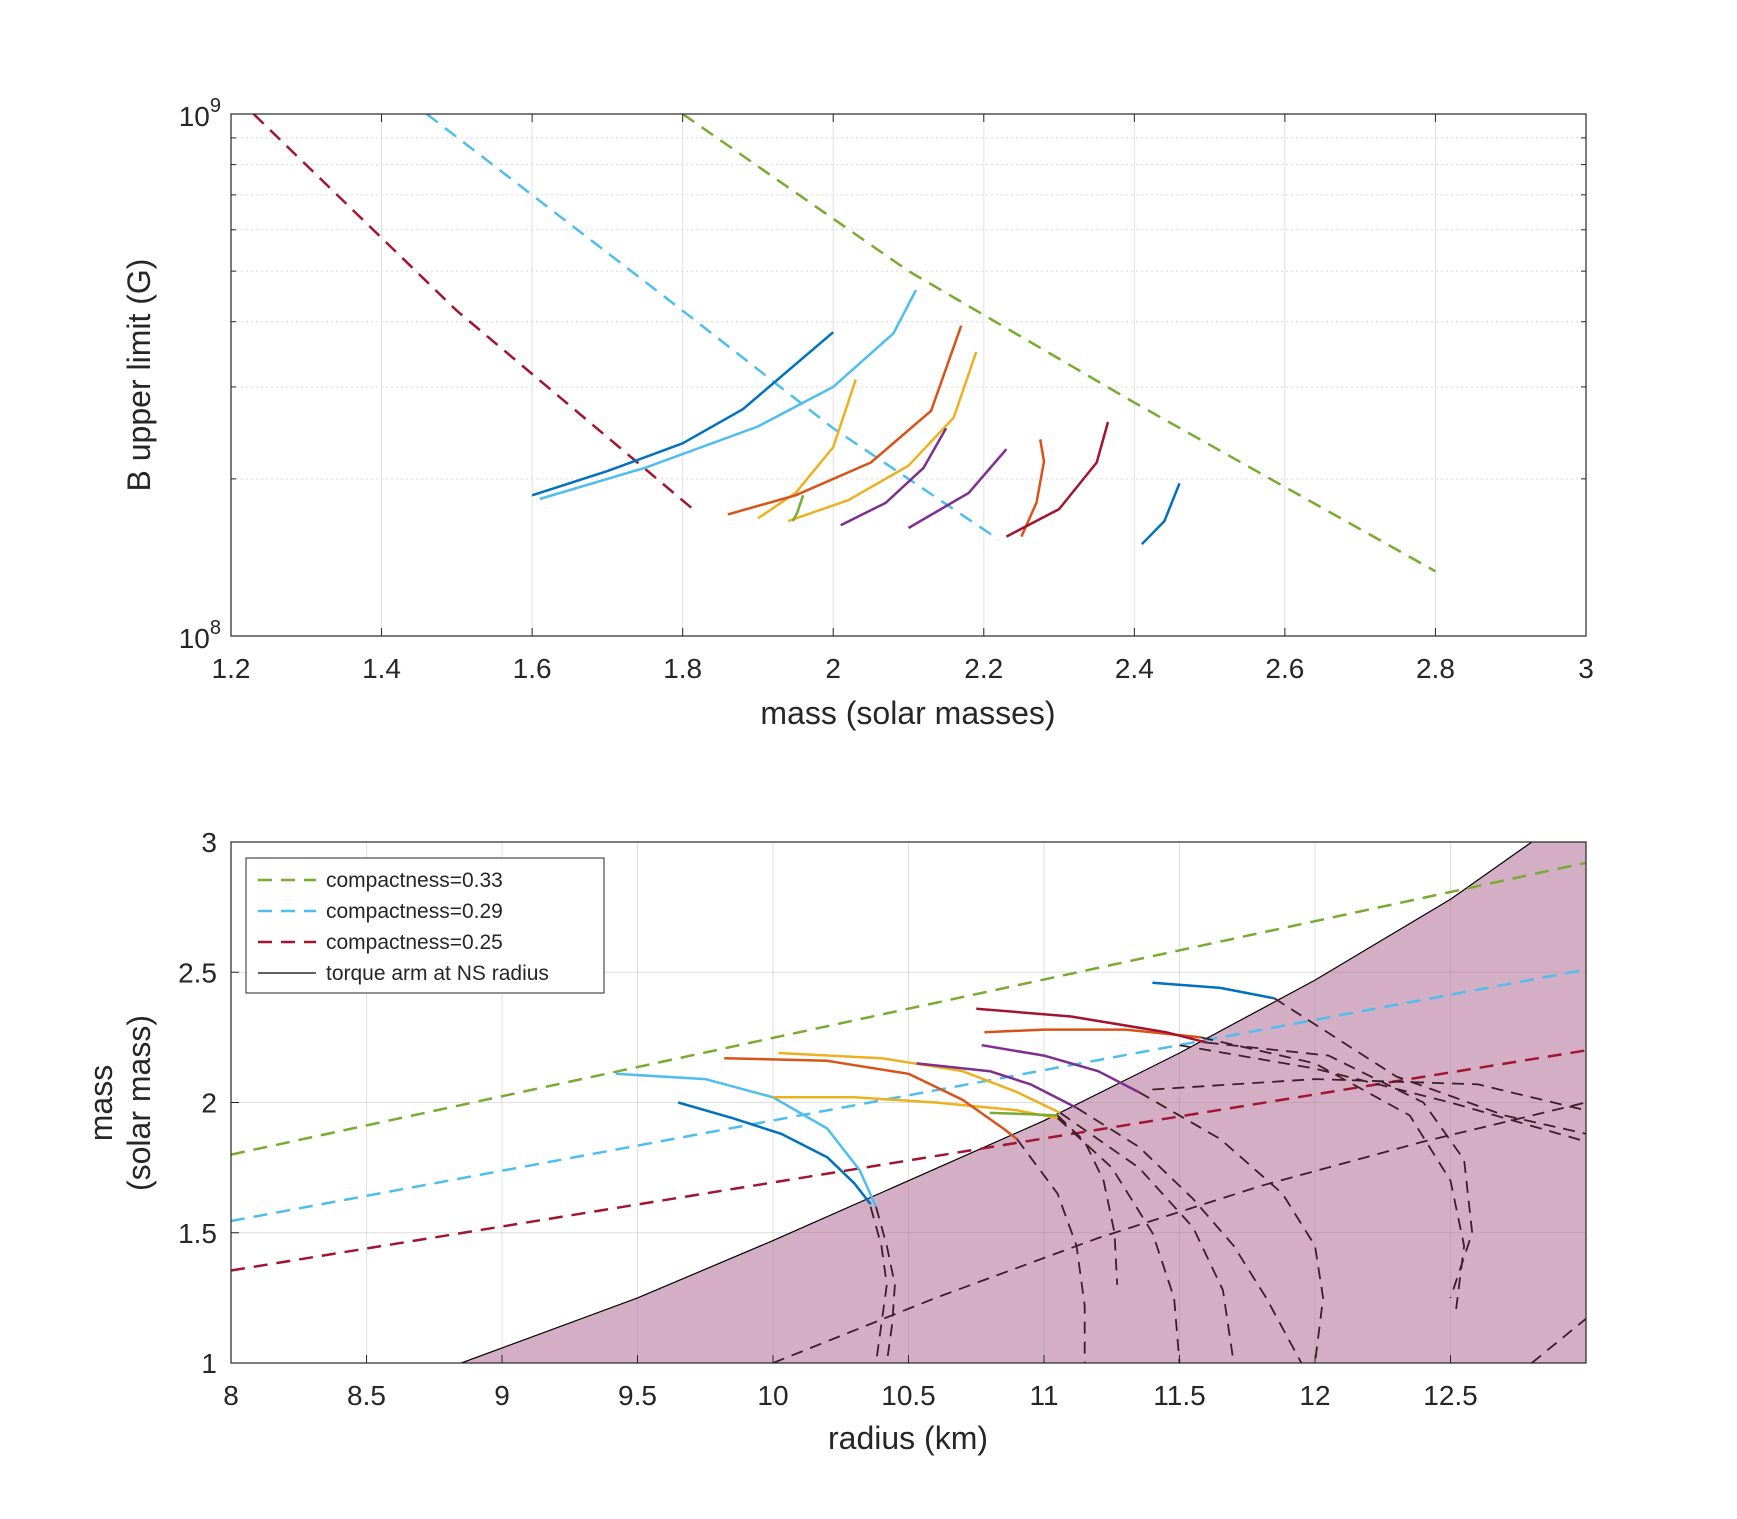  I want to click on bottom-ytick-label: 1, so click(209, 1363).